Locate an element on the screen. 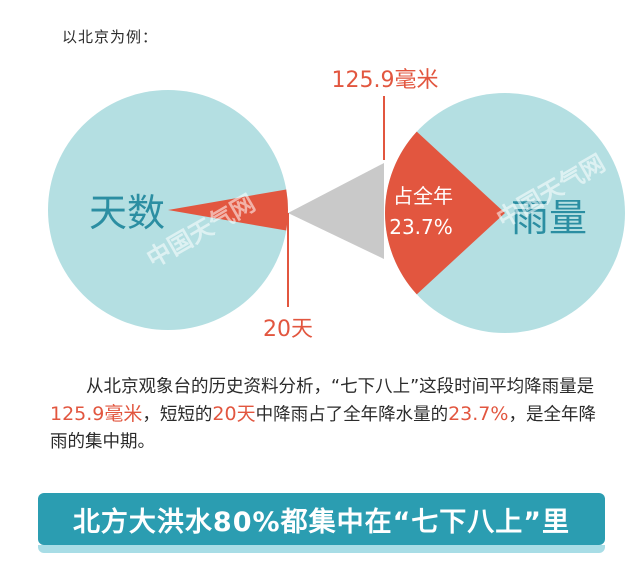 Image resolution: width=641 pixels, height=578 pixels. connector-wedge is located at coordinates (336, 211).